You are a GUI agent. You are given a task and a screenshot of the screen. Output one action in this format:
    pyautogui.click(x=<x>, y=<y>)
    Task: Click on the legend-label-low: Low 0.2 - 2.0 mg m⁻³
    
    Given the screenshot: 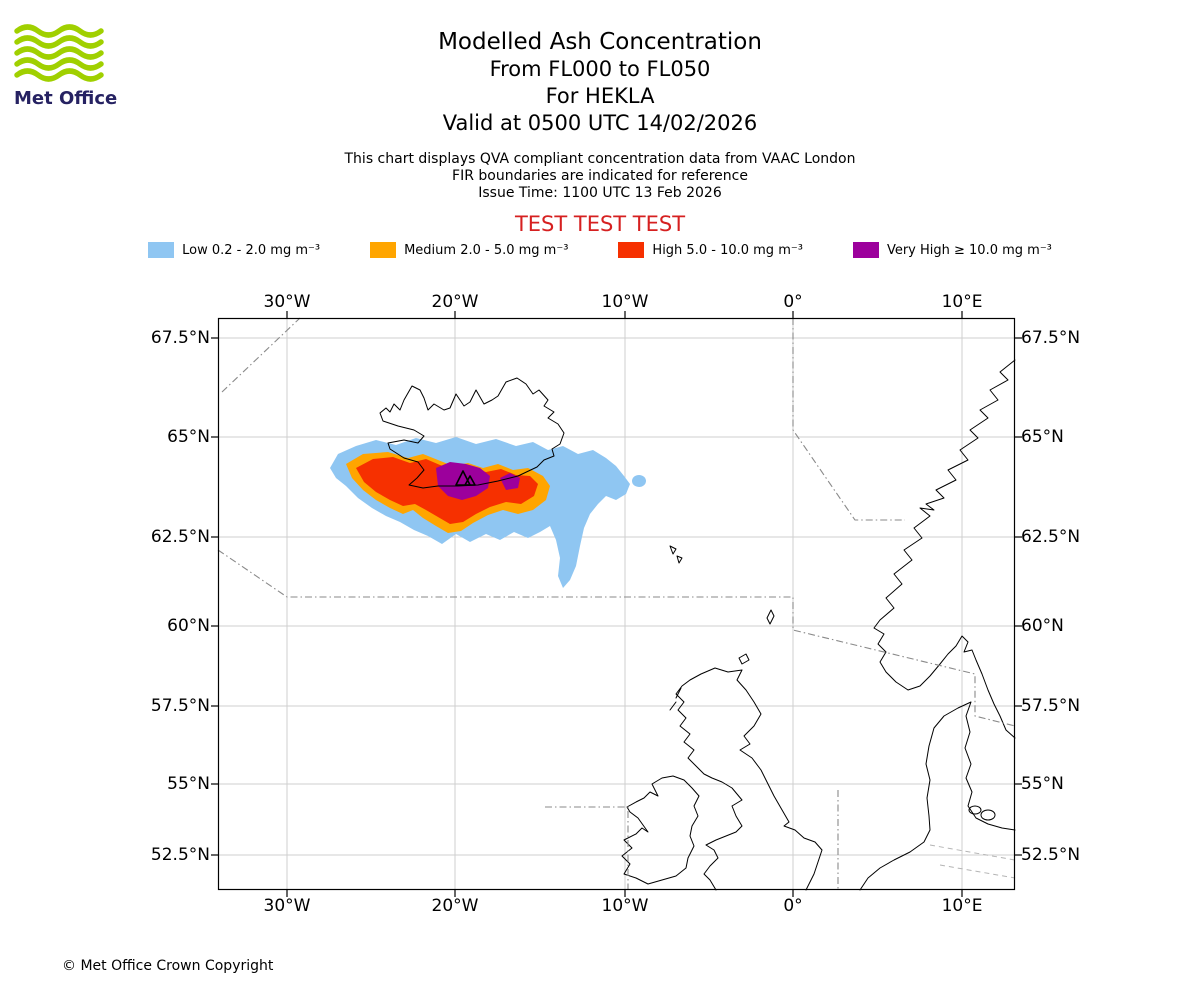 What is the action you would take?
    pyautogui.click(x=251, y=250)
    